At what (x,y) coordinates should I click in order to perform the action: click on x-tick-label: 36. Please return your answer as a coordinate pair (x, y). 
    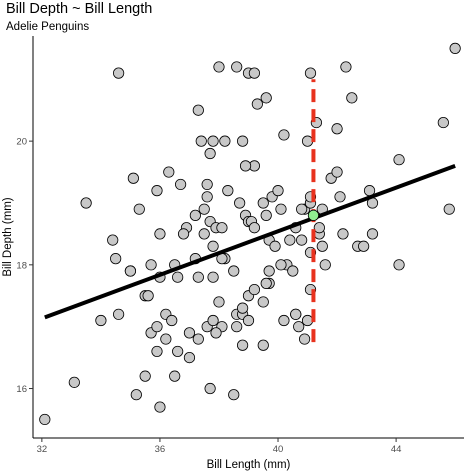
    Looking at the image, I should click on (160, 449).